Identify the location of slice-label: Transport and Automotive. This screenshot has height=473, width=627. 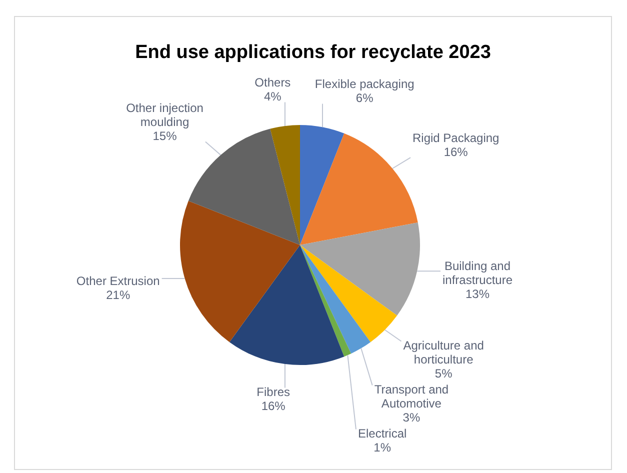
(411, 396).